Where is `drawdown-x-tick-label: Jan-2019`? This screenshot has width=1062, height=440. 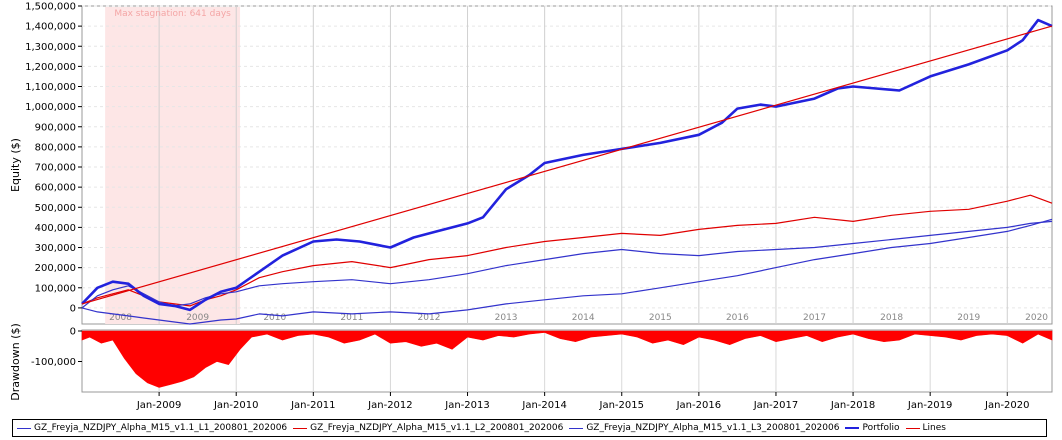 drawdown-x-tick-label: Jan-2019 is located at coordinates (929, 405).